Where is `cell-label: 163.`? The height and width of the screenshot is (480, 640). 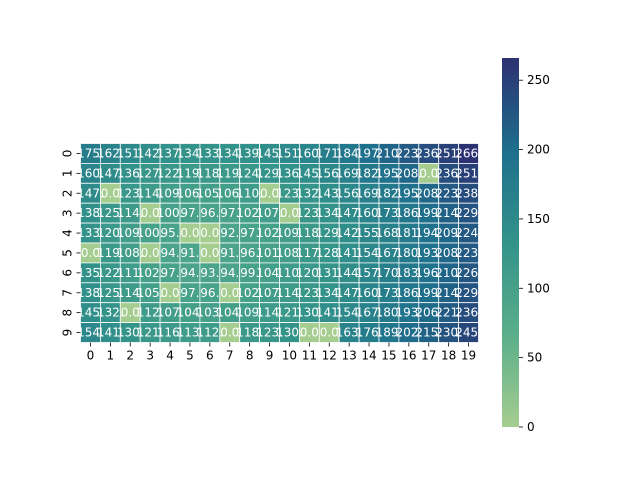 cell-label: 163. is located at coordinates (349, 333).